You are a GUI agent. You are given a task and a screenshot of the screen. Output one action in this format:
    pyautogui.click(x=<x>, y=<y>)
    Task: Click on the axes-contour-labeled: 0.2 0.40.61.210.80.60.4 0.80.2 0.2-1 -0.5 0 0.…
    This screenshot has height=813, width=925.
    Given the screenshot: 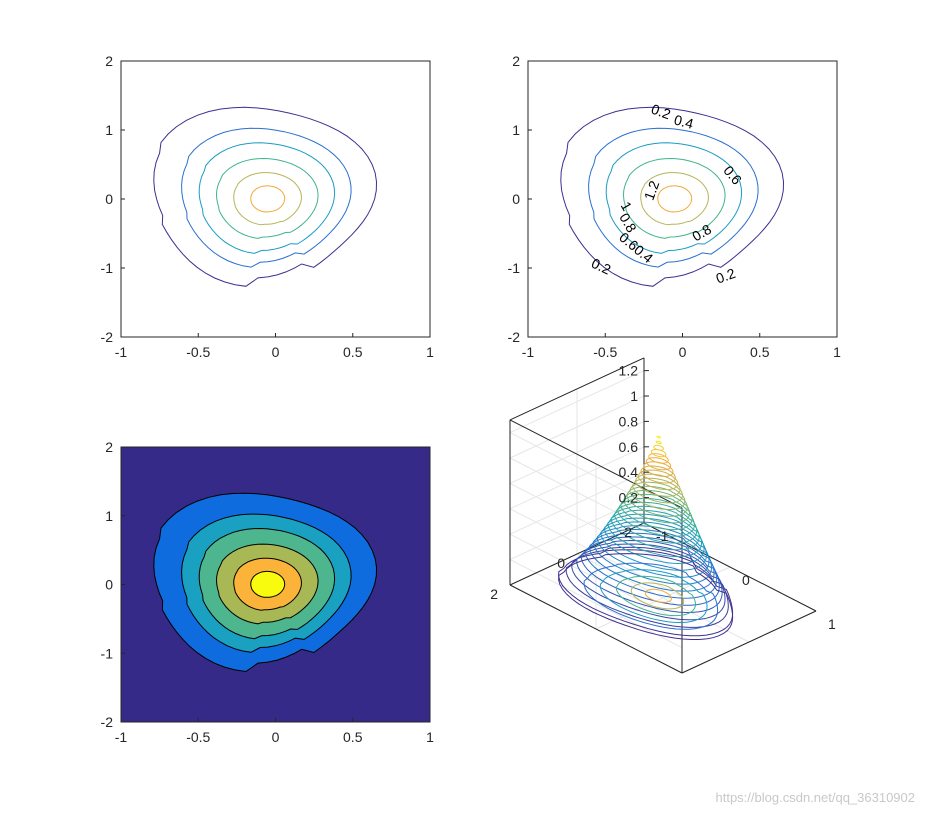 What is the action you would take?
    pyautogui.click(x=675, y=206)
    